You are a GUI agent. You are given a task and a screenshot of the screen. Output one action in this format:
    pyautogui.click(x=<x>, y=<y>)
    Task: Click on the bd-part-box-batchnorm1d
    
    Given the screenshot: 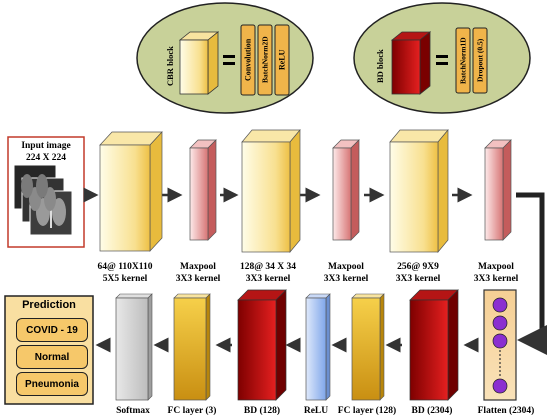 What is the action you would take?
    pyautogui.click(x=463, y=60)
    